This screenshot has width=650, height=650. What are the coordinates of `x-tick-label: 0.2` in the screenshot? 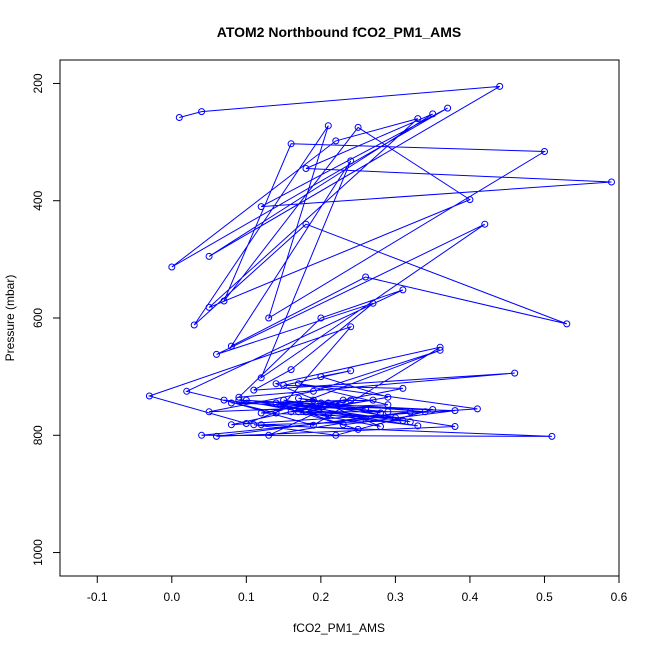 It's located at (321, 597).